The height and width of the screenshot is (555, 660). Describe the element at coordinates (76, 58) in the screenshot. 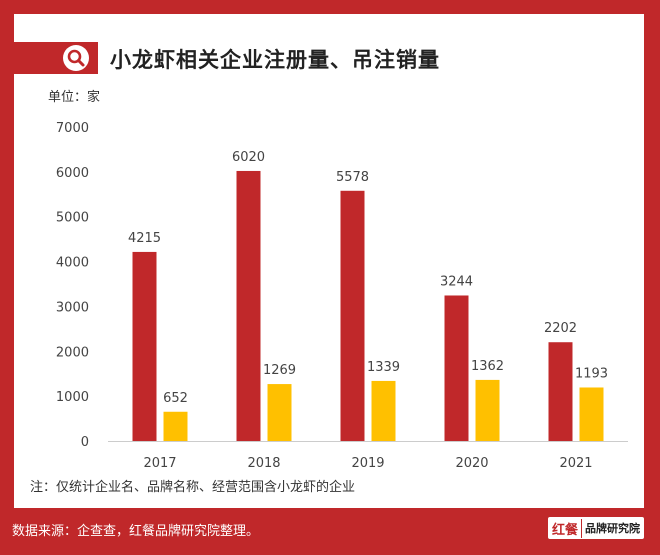

I see `search-icon` at that location.